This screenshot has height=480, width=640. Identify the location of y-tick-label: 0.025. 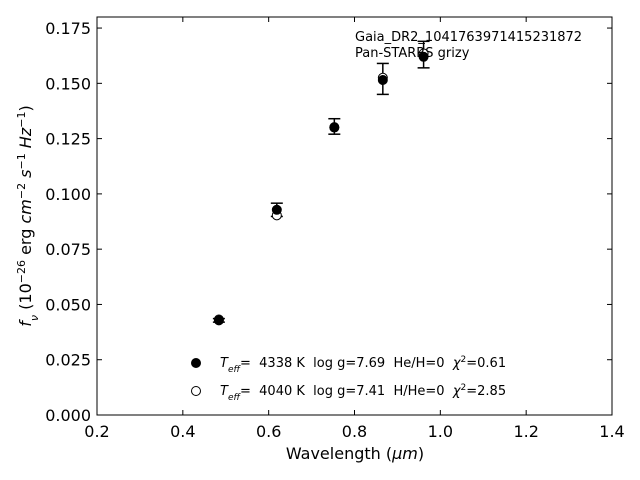
(68, 360).